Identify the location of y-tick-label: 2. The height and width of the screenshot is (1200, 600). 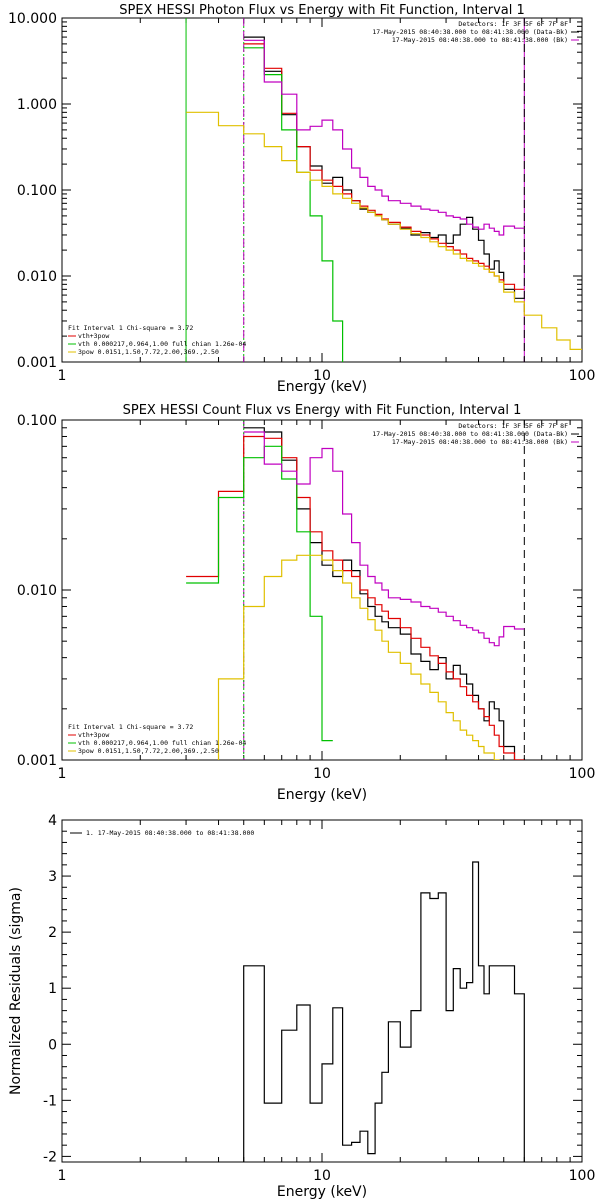
(52, 933).